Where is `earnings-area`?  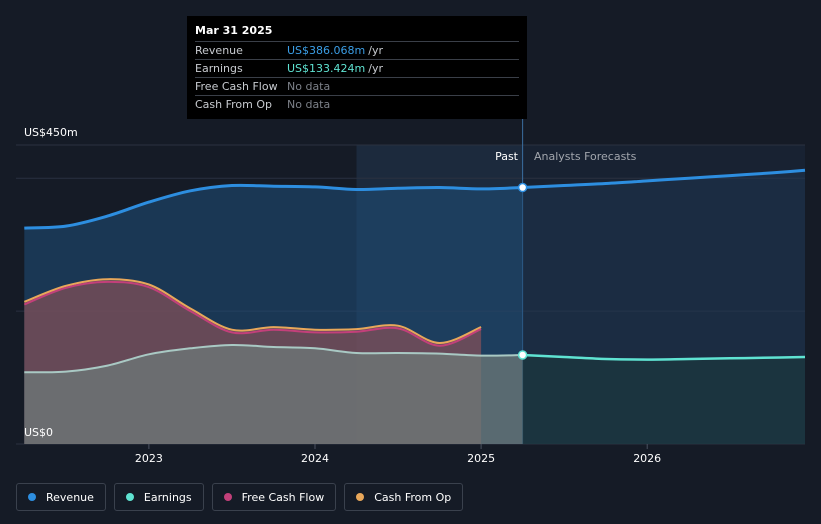
earnings-area is located at coordinates (273, 394).